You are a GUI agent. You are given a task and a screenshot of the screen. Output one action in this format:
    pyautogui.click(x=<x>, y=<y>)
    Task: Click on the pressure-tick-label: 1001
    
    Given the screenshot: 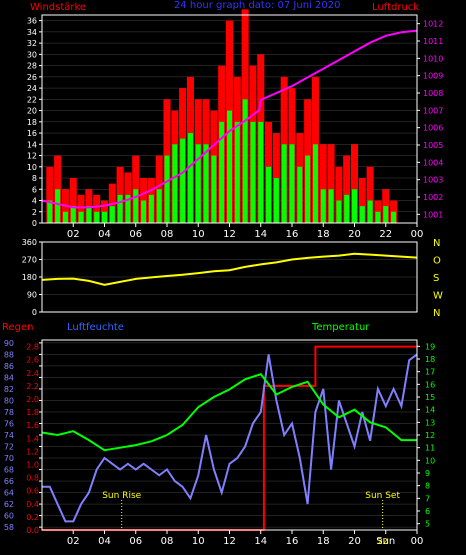 What is the action you would take?
    pyautogui.click(x=433, y=214)
    